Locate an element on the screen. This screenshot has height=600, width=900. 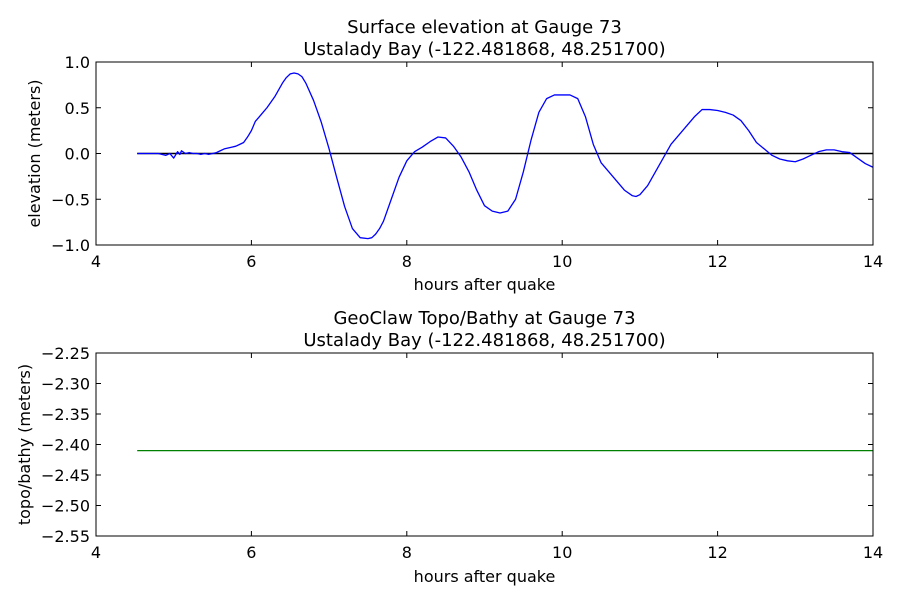
topo-bathy-y-tick-label: −2.35 is located at coordinates (65, 414).